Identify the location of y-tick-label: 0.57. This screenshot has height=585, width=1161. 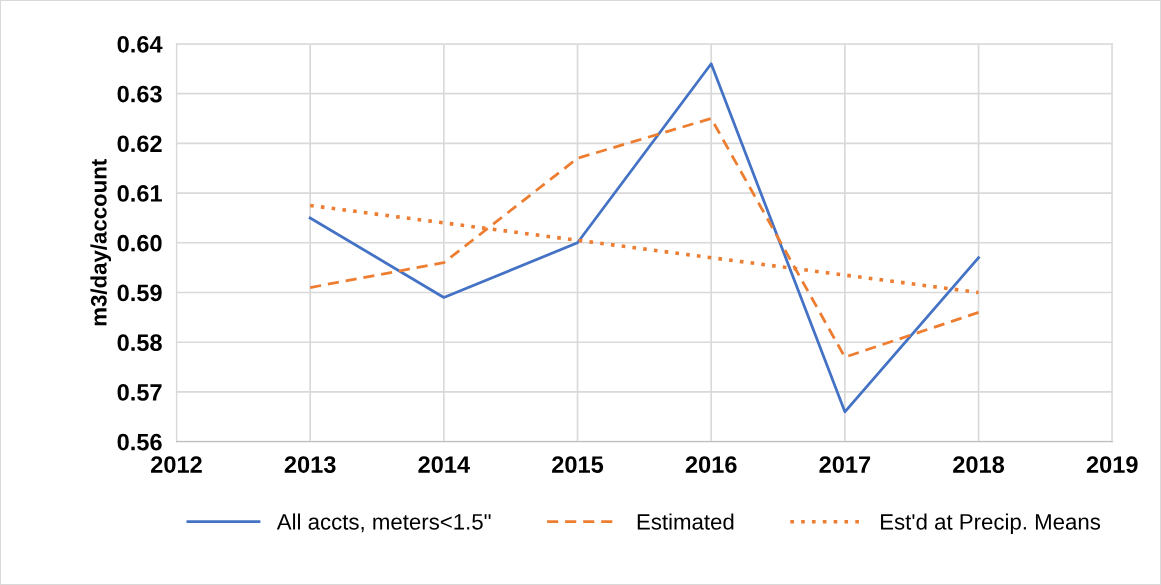
(139, 392).